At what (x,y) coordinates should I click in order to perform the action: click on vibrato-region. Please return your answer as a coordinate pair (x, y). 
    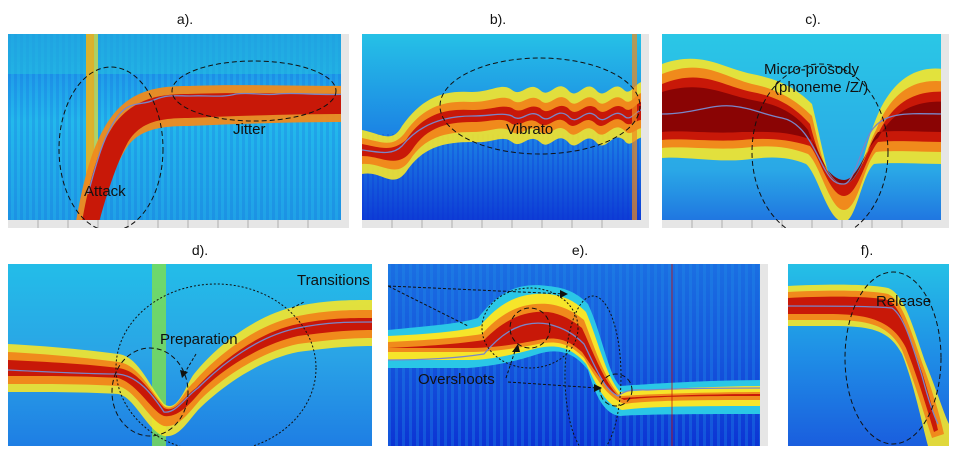
    Looking at the image, I should click on (540, 106).